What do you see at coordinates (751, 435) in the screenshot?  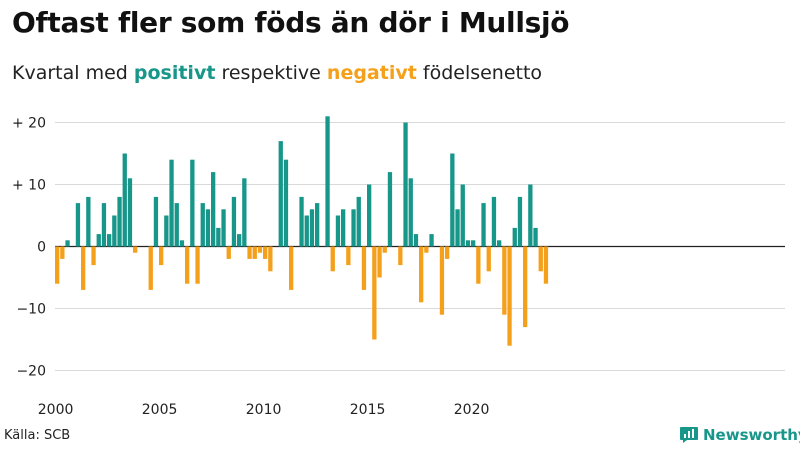 I see `brand-name: Newsworthy` at bounding box center [751, 435].